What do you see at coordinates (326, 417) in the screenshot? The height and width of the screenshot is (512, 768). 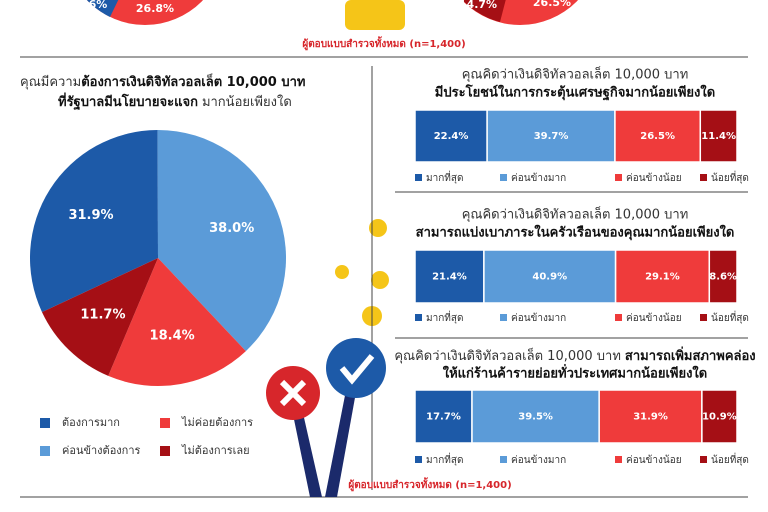 I see `decoration` at bounding box center [326, 417].